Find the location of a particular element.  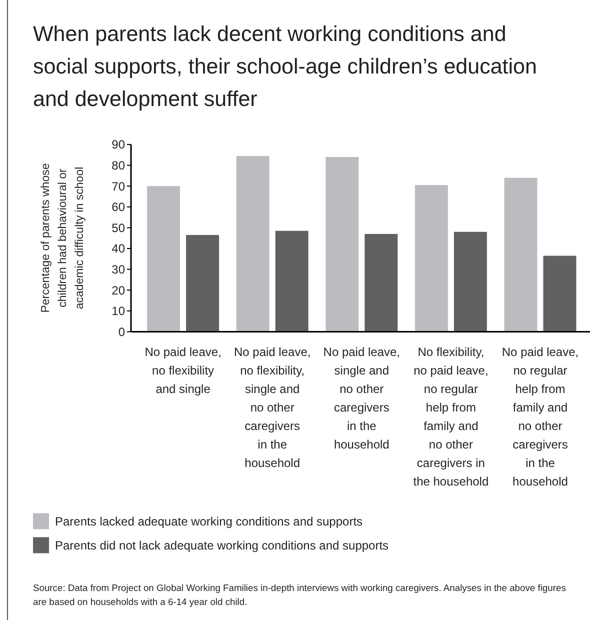

y-tick-label: 90 is located at coordinates (119, 145).